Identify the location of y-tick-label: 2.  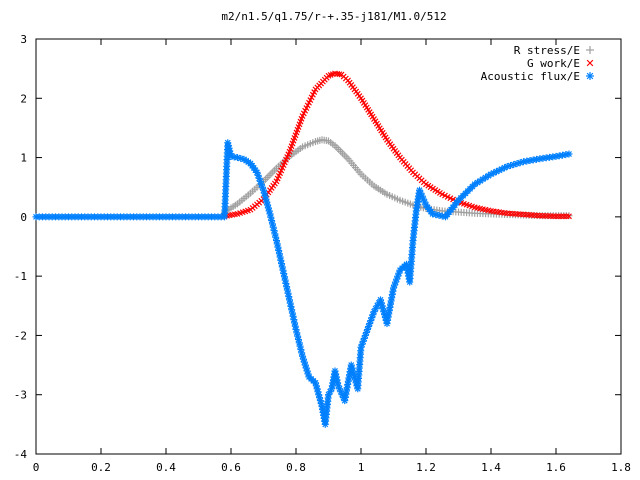
(23, 98).